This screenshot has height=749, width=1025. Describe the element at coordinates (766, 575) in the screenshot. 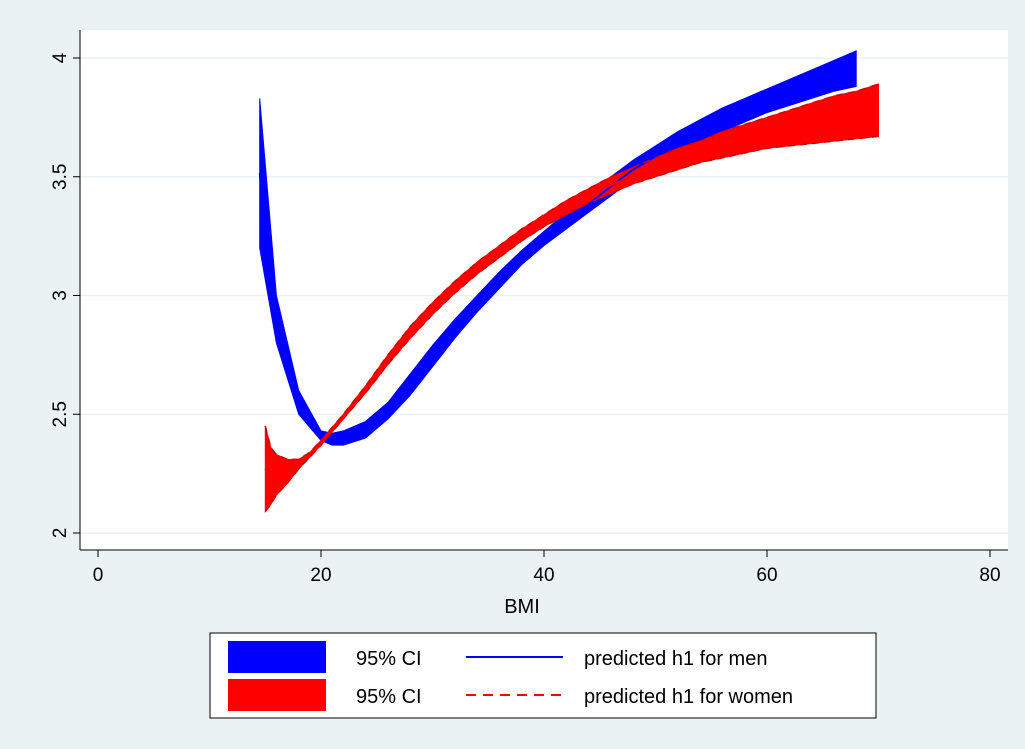

I see `x-tick-label-60: 60` at that location.